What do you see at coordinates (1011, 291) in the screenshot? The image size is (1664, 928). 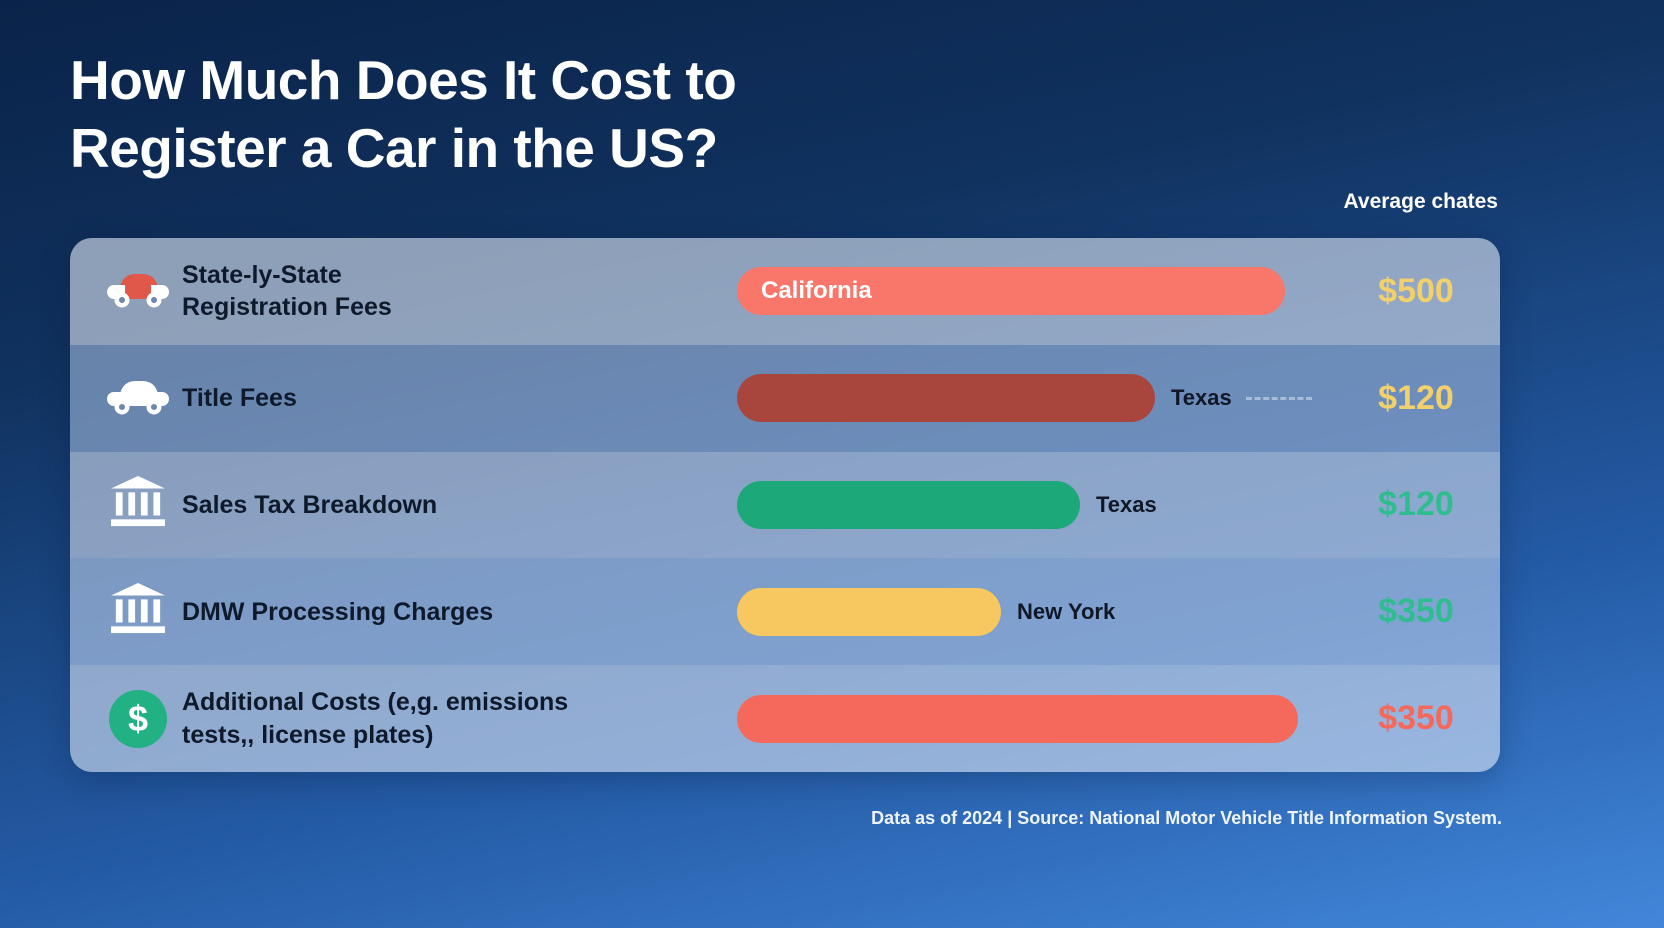 I see `fee-bar: California` at bounding box center [1011, 291].